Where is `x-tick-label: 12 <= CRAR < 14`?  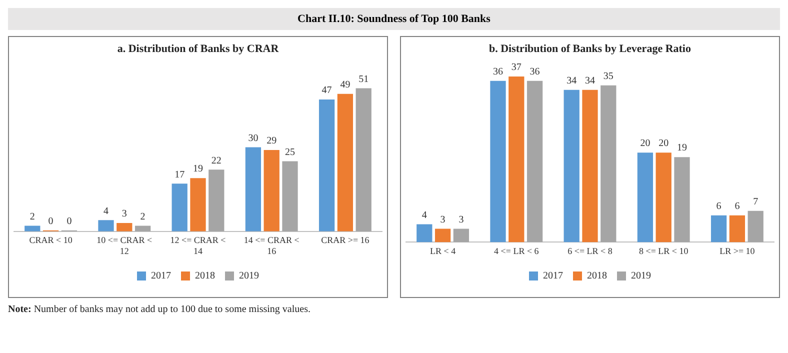
x-tick-label: 12 <= CRAR < 14 is located at coordinates (198, 245).